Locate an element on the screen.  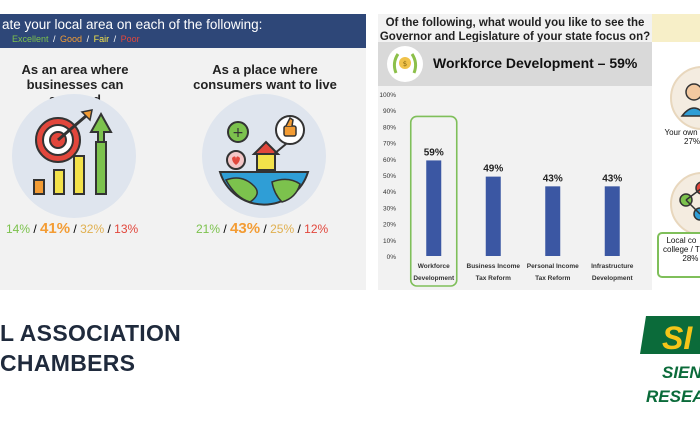
logo-text-3: RESEARC is located at coordinates (673, 396).